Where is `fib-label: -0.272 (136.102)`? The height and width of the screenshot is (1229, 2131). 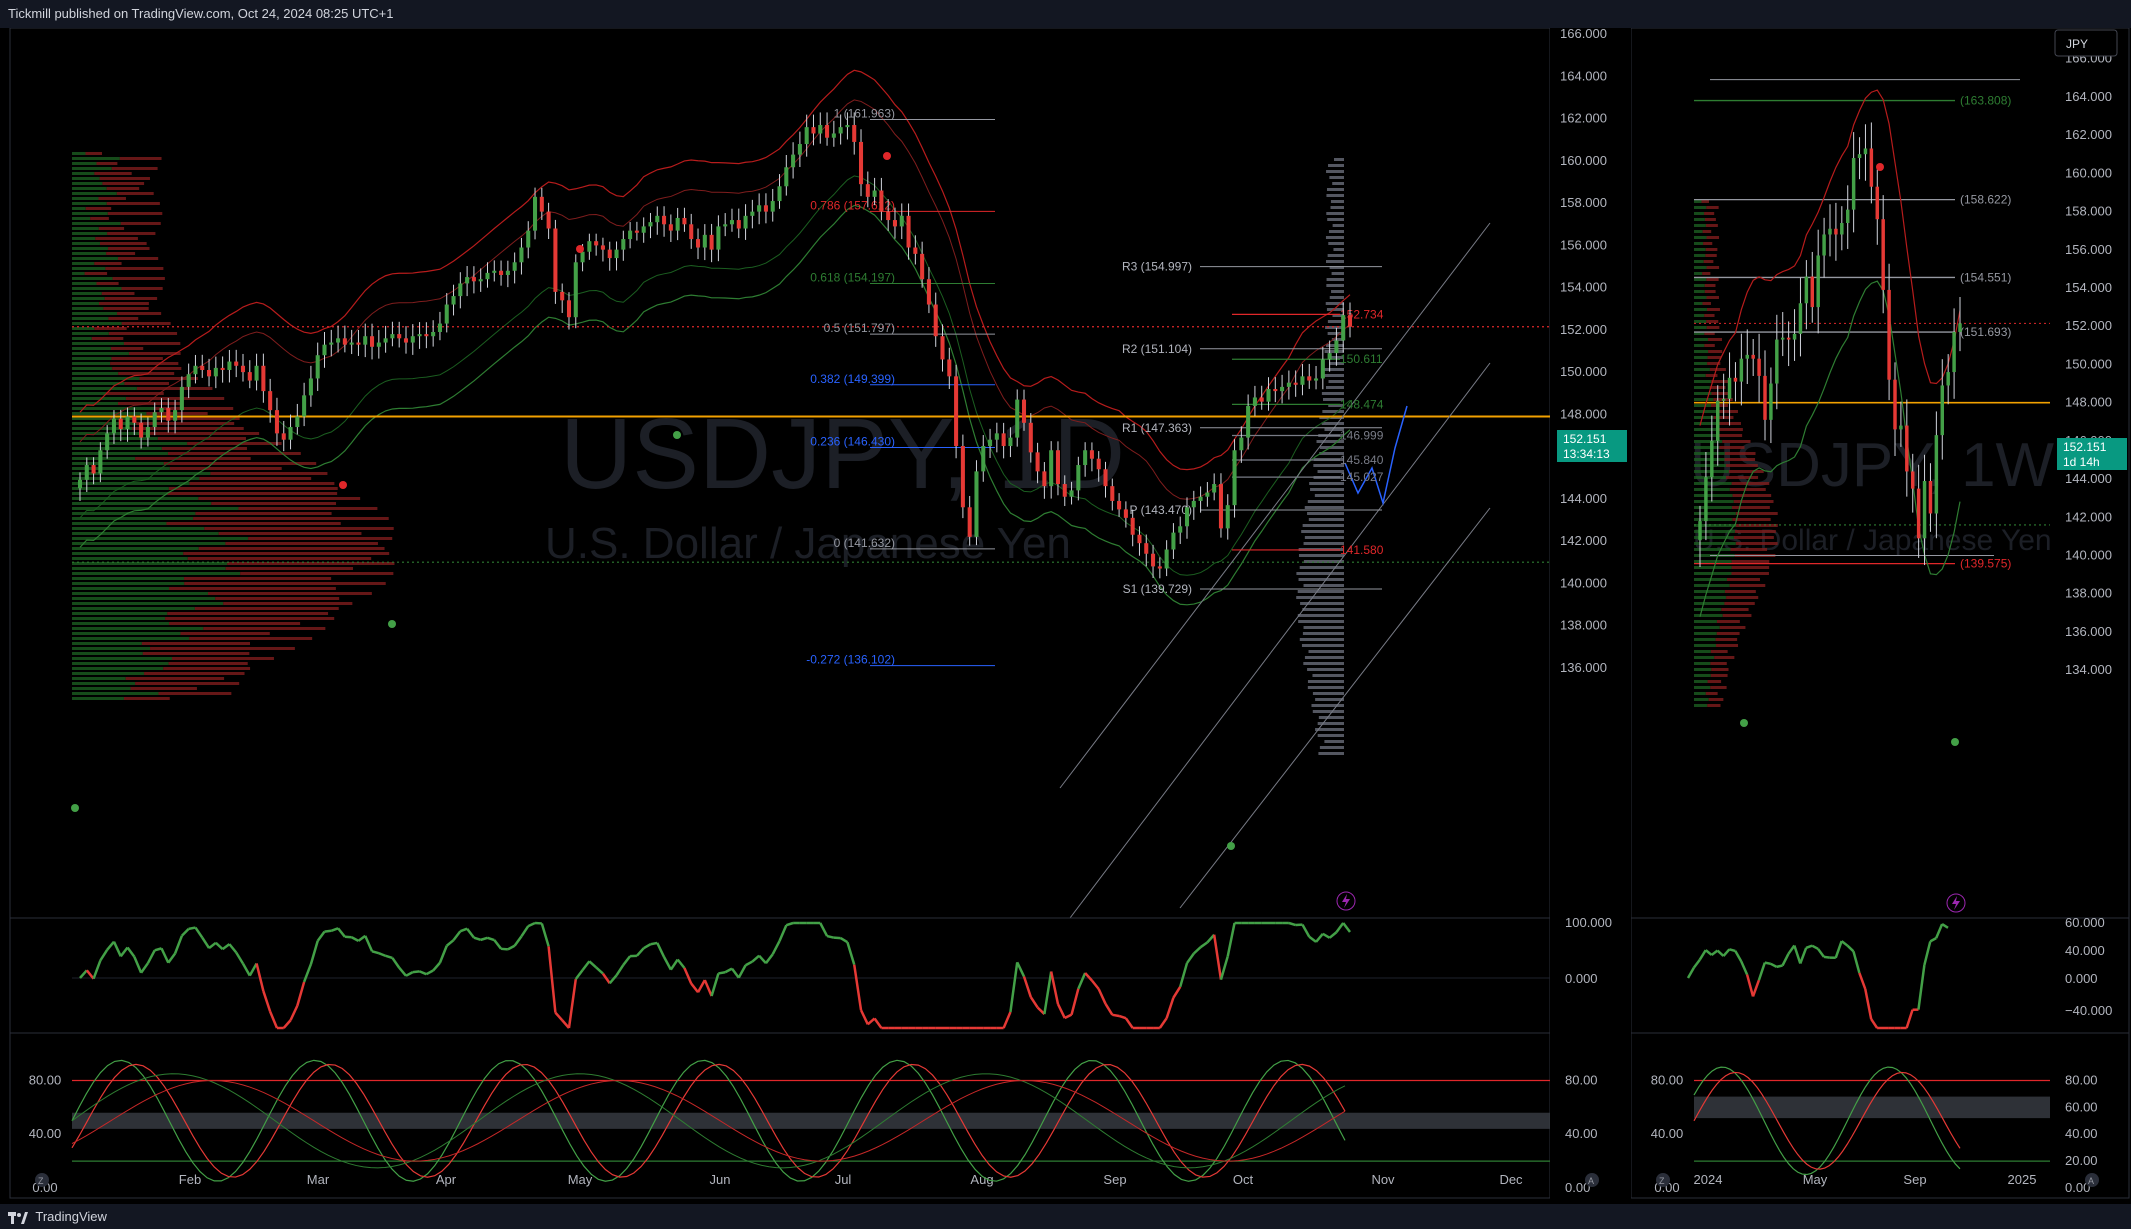
fib-label: -0.272 (136.102) is located at coordinates (850, 660).